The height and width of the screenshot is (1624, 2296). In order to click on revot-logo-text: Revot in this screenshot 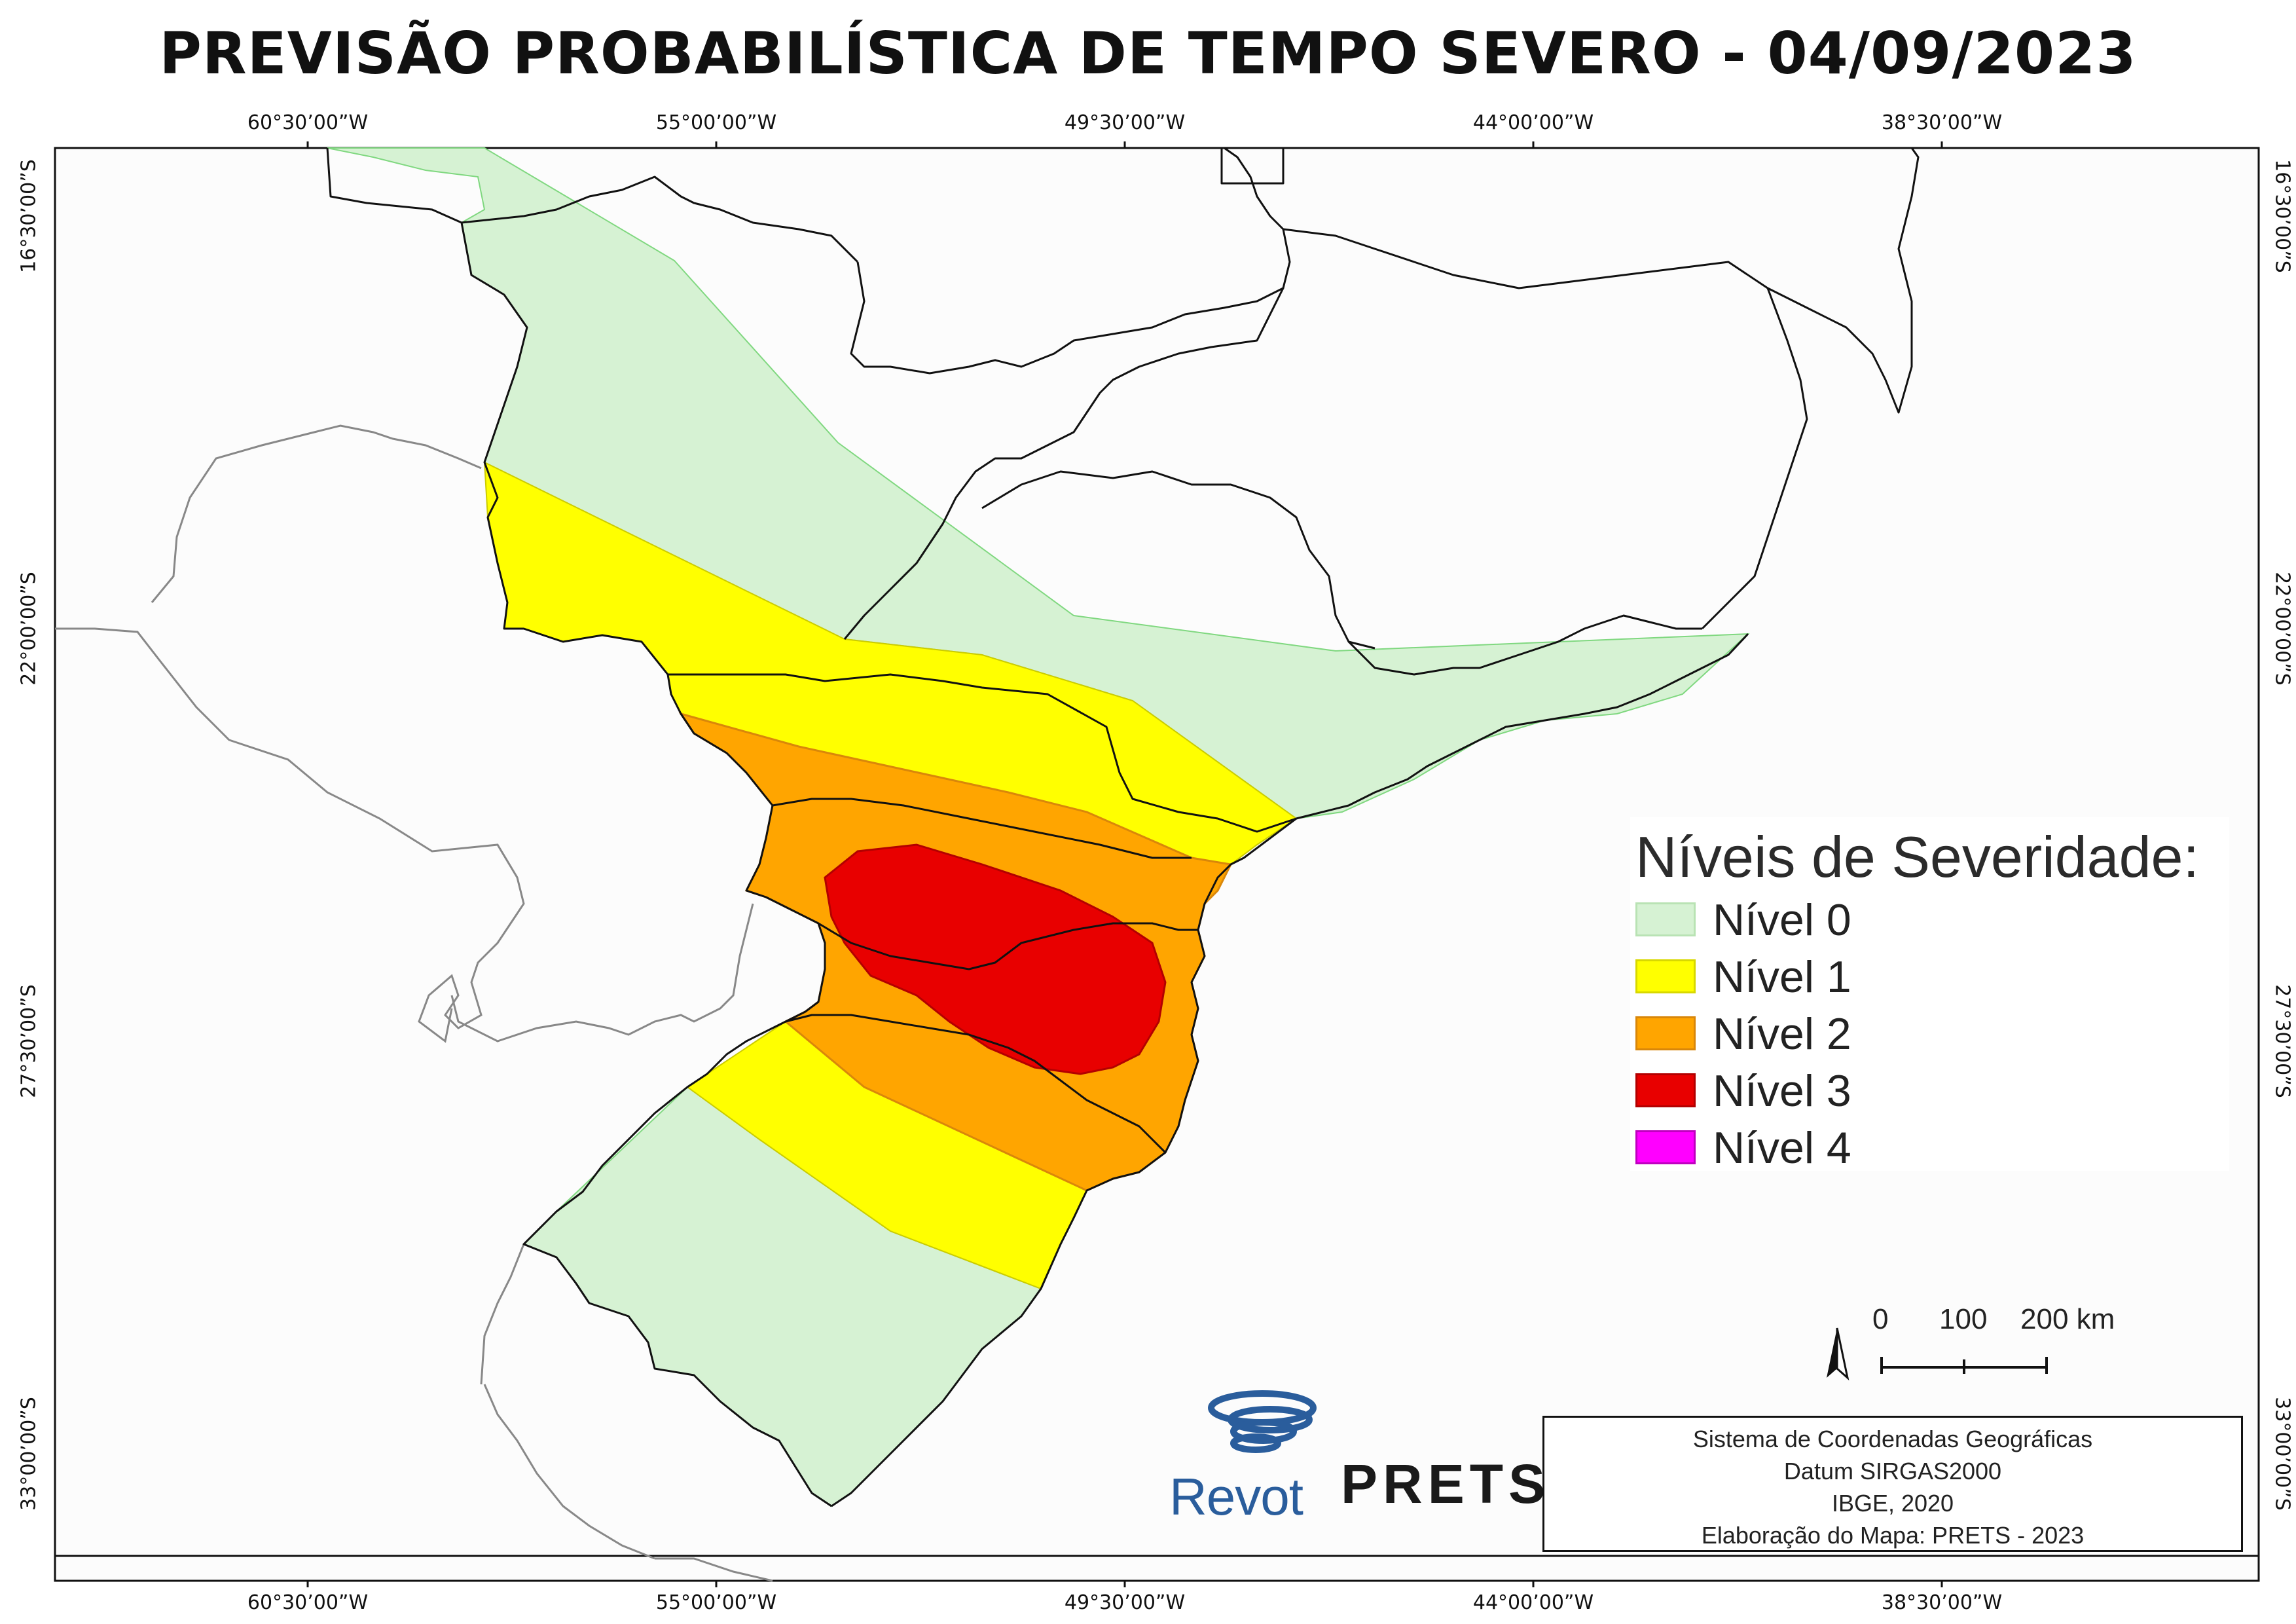, I will do `click(1236, 1496)`.